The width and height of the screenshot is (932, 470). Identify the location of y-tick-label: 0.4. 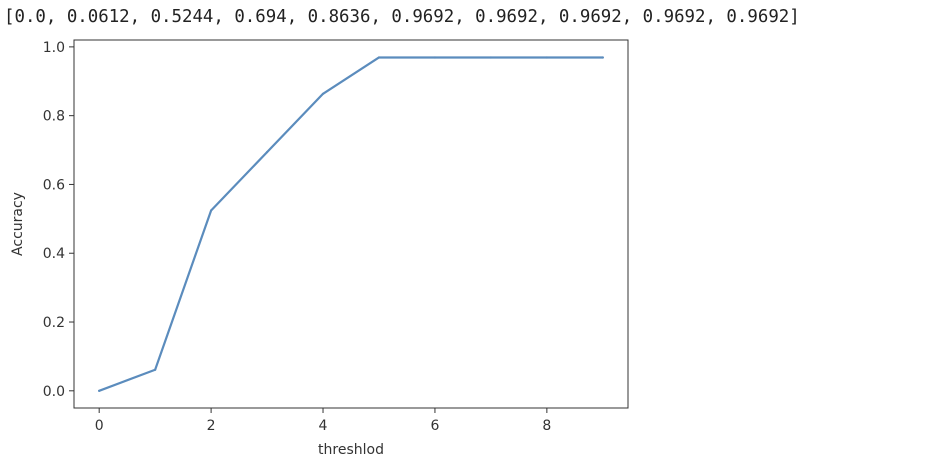
(54, 254).